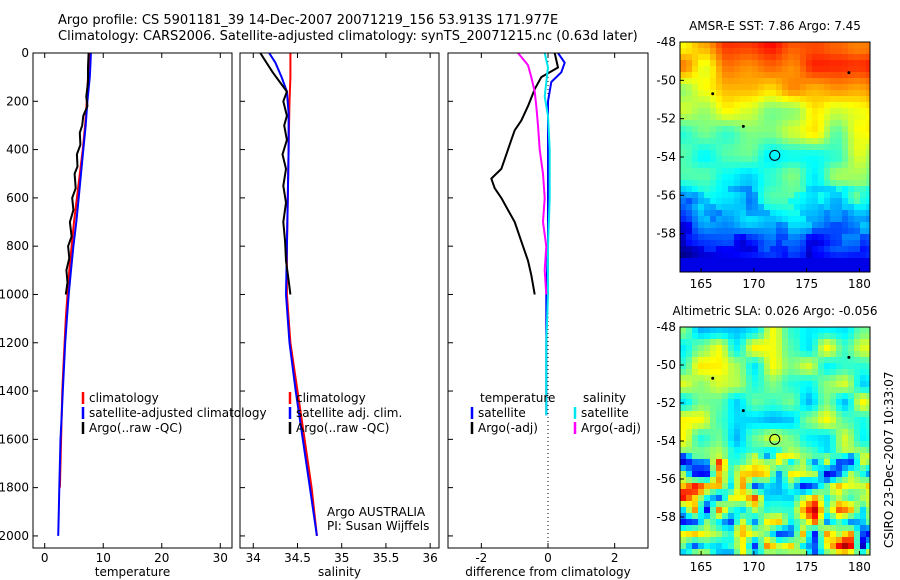 The image size is (900, 580). I want to click on float-position-marker, so click(775, 439).